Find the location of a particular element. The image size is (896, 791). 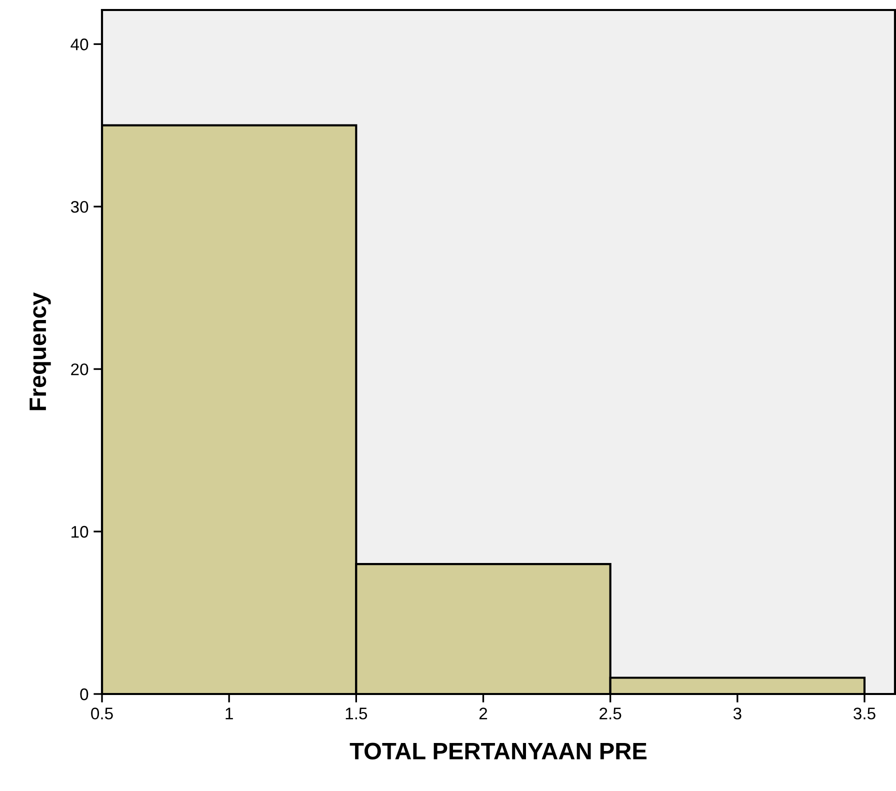

y-axis-title: Frequency is located at coordinates (40, 351).